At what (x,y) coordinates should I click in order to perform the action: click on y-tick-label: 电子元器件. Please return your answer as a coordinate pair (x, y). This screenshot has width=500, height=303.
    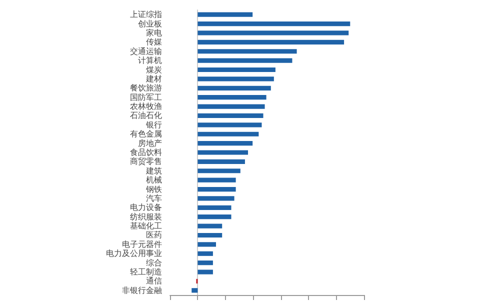
    Looking at the image, I should click on (142, 244).